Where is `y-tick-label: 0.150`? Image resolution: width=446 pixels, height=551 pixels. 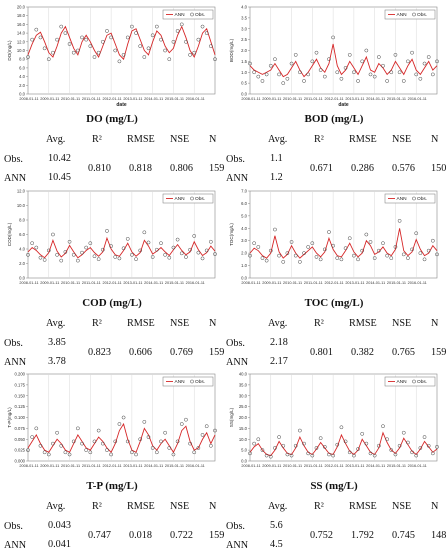
y-tick-label: 0.150 is located at coordinates (20, 395).